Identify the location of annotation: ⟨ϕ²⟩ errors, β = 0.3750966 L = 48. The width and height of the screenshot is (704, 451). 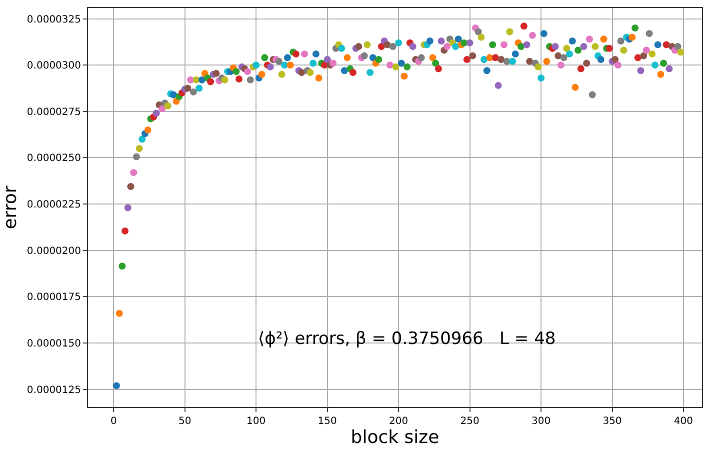
(407, 339).